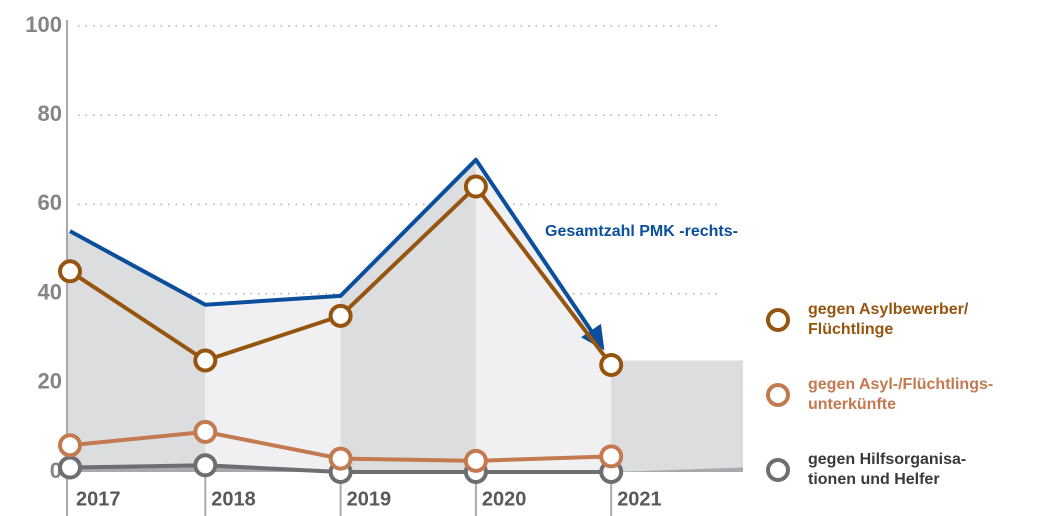  Describe the element at coordinates (98, 499) in the screenshot. I see `x-tick-label: 2017` at that location.